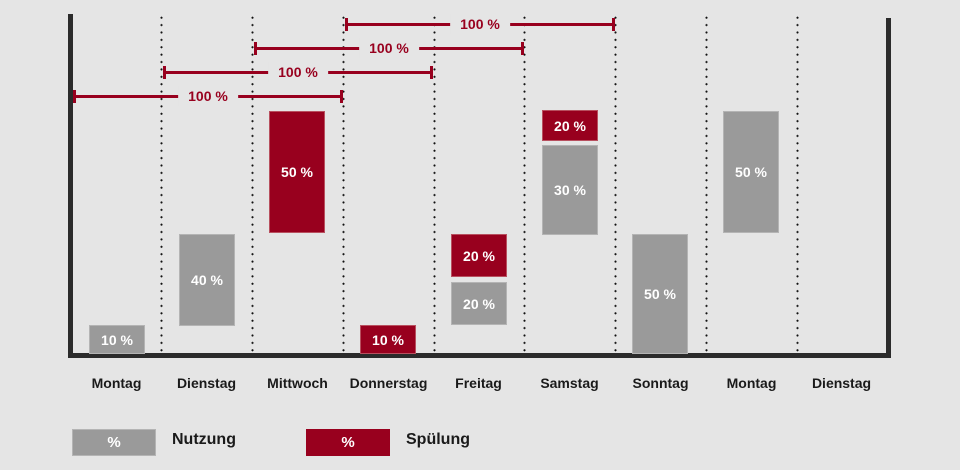  I want to click on bar-nutzung: 30 %, so click(570, 190).